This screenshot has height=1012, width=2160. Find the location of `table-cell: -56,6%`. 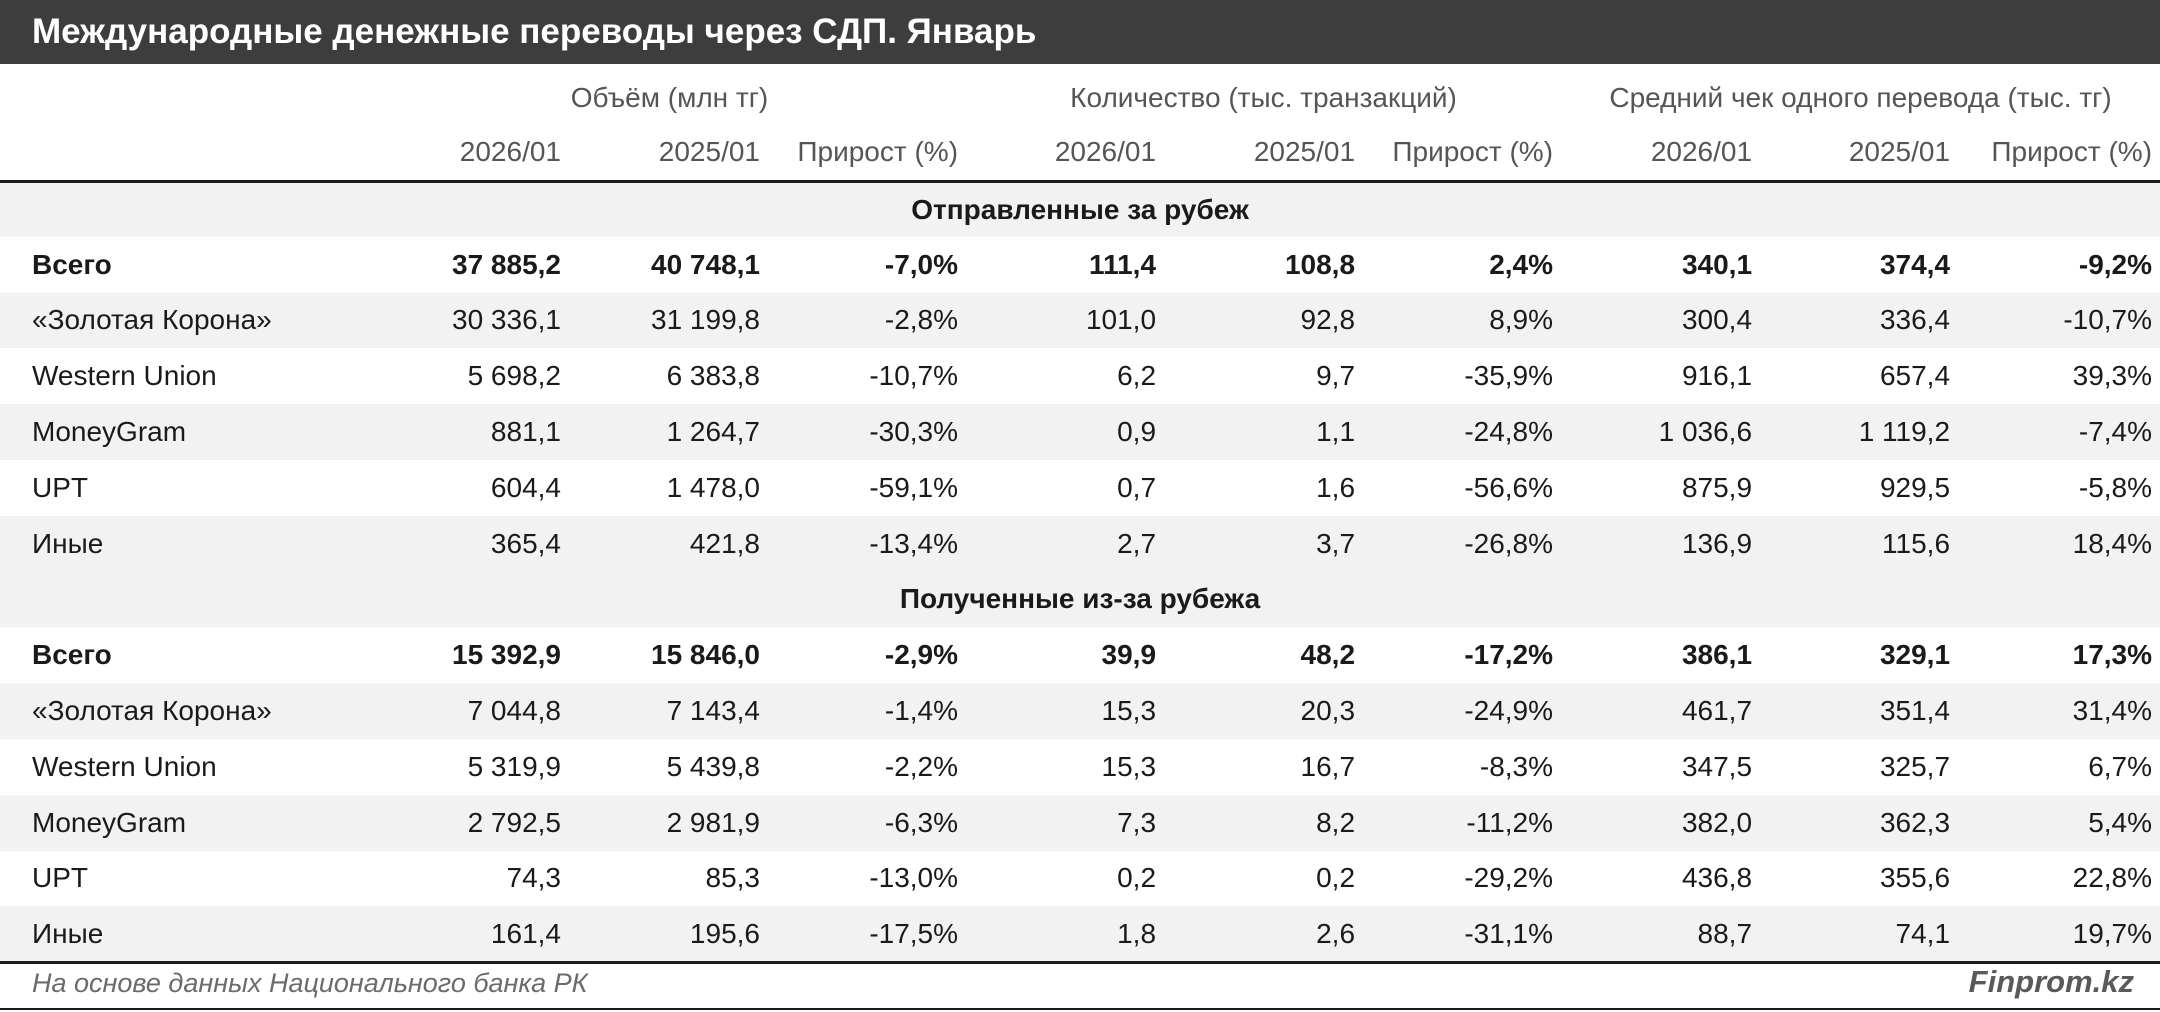

table-cell: -56,6% is located at coordinates (1509, 487).